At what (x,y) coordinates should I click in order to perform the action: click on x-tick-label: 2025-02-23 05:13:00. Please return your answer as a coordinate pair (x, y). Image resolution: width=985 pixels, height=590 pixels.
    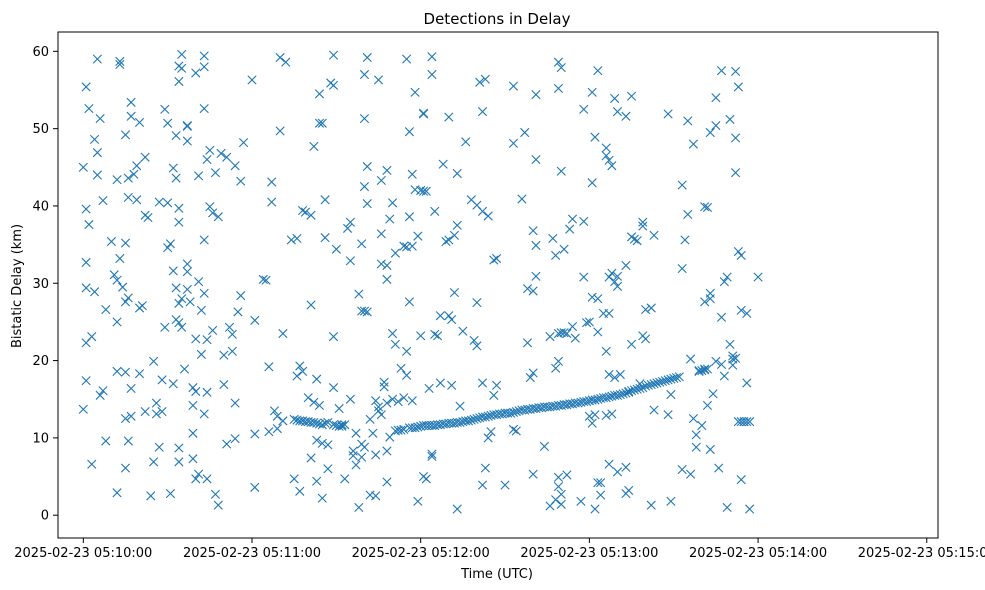
    Looking at the image, I should click on (589, 553).